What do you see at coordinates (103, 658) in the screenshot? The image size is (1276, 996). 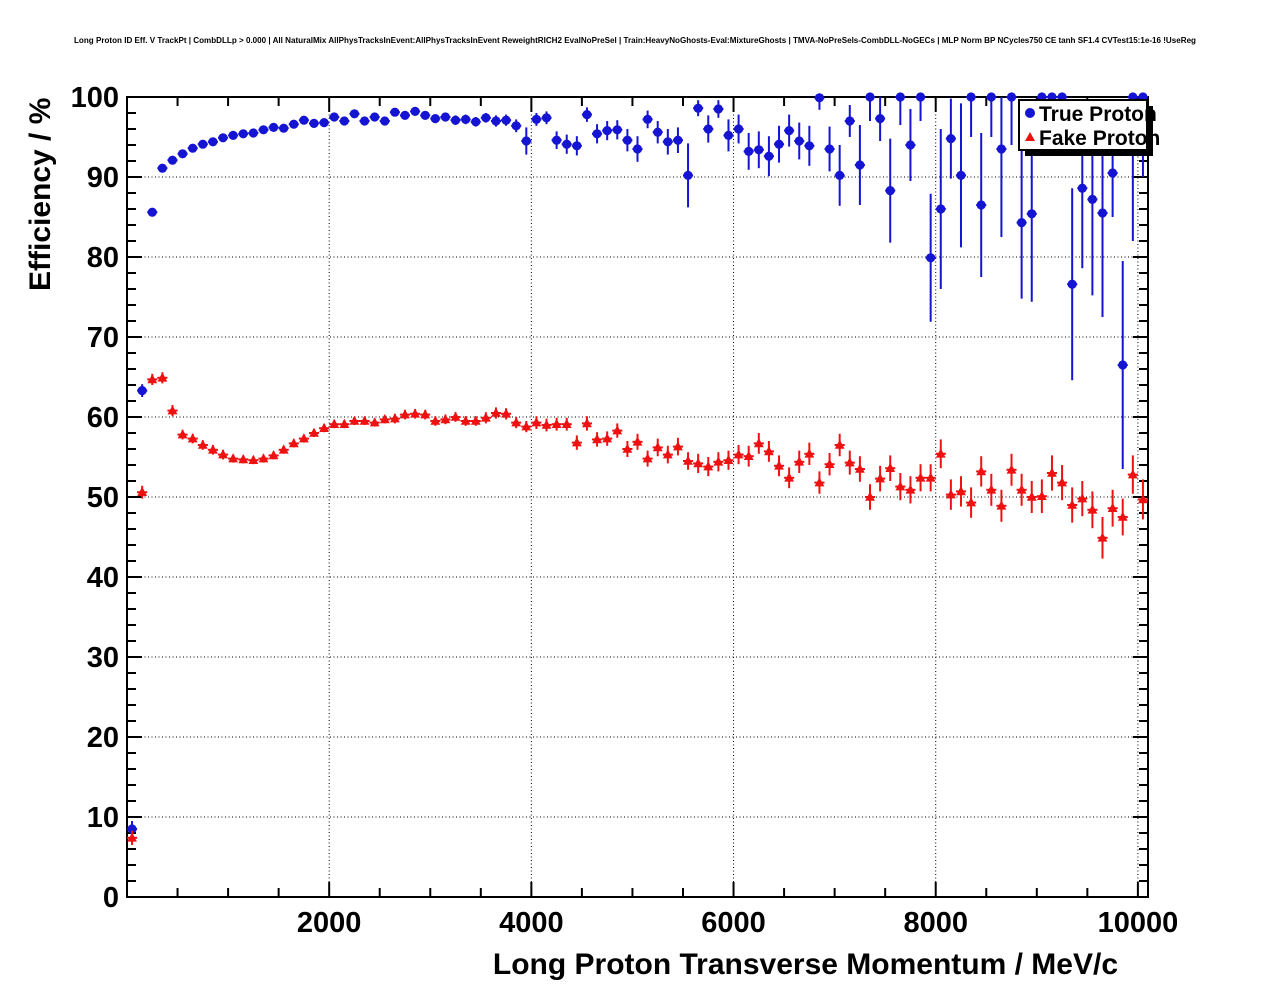 I see `y-tick-label-30: 30` at bounding box center [103, 658].